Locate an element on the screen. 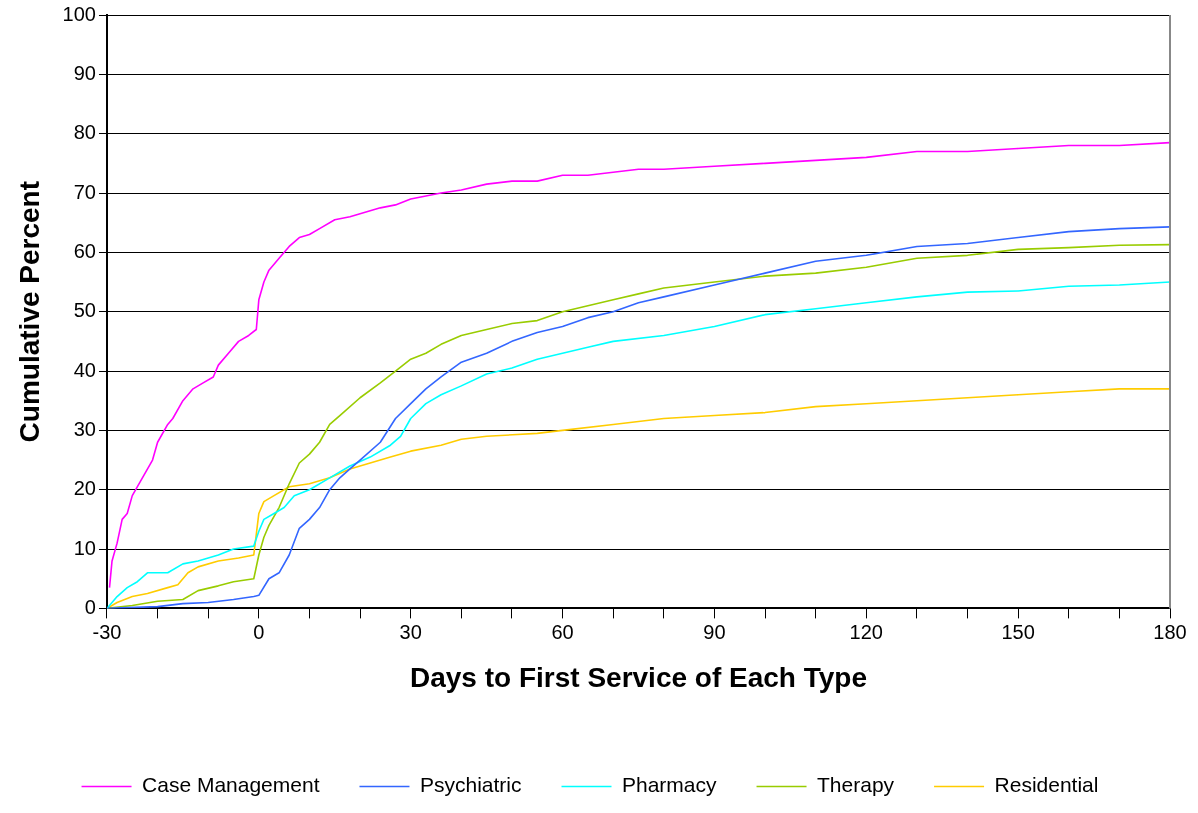  y-tick-label: 80 is located at coordinates (84, 132).